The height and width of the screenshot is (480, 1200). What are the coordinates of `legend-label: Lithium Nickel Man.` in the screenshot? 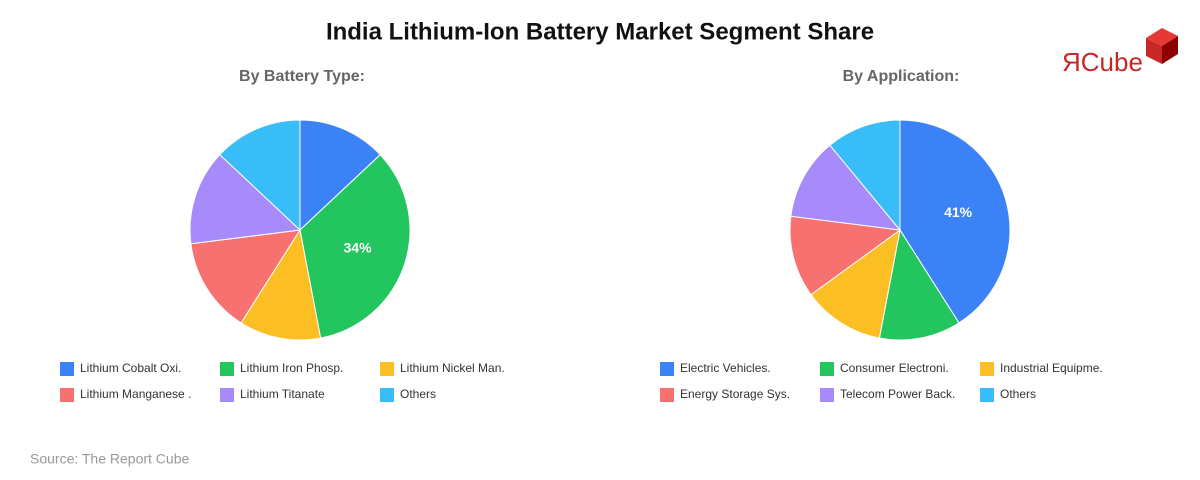 It's located at (452, 368).